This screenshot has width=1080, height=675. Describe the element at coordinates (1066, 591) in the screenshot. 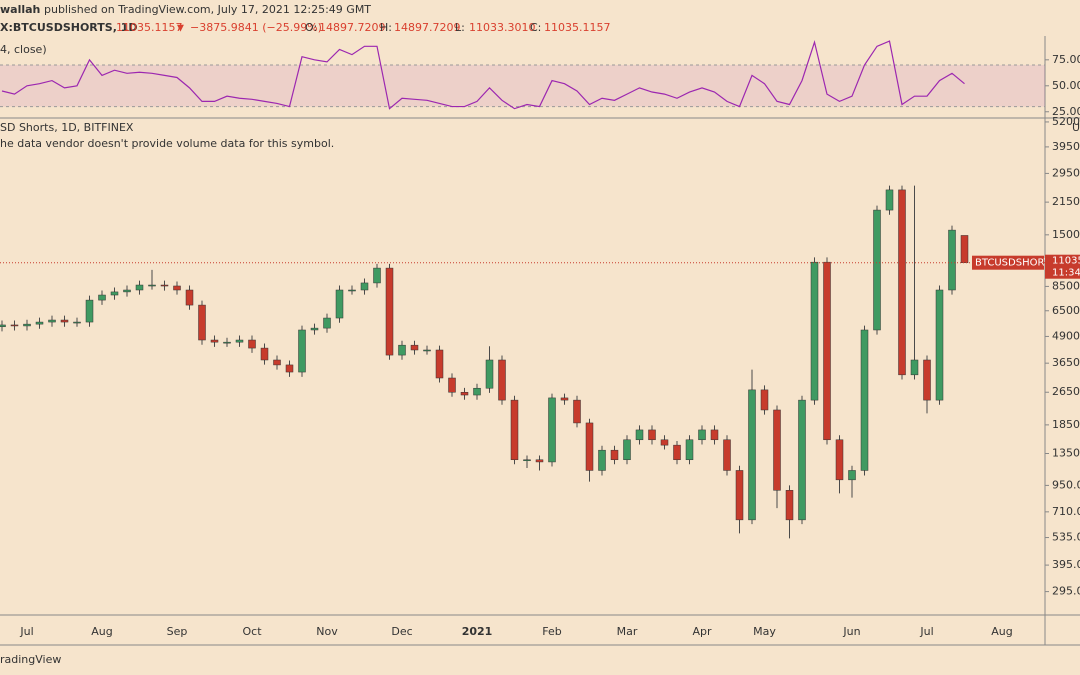

I see `y-tick-label: 295.0` at that location.